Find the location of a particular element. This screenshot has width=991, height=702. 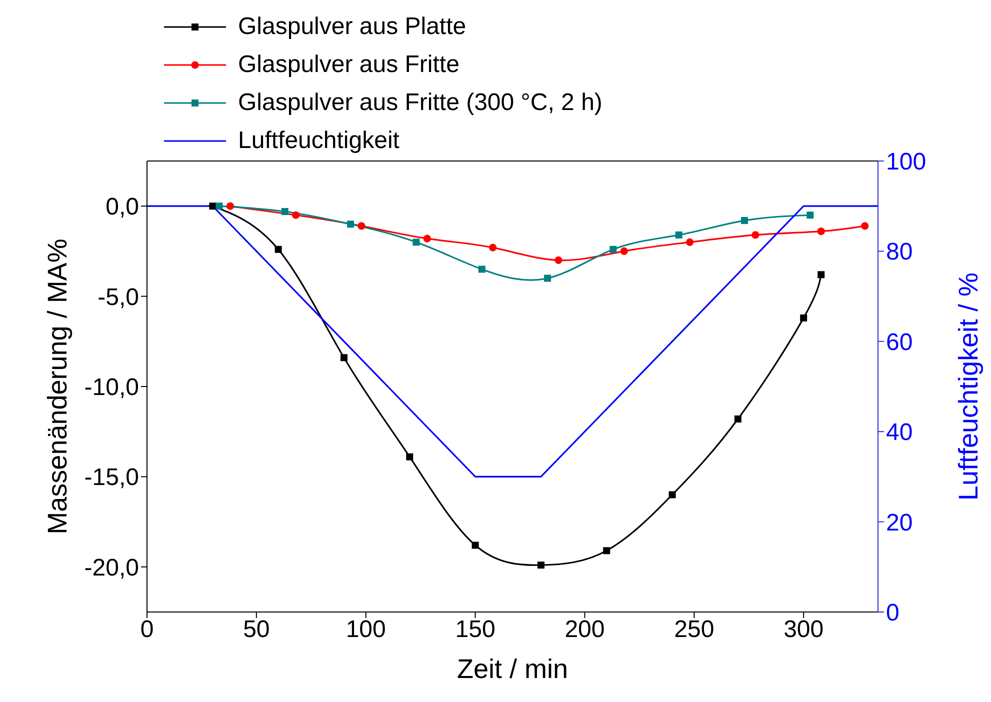

x-tick-label: 150 is located at coordinates (475, 630).